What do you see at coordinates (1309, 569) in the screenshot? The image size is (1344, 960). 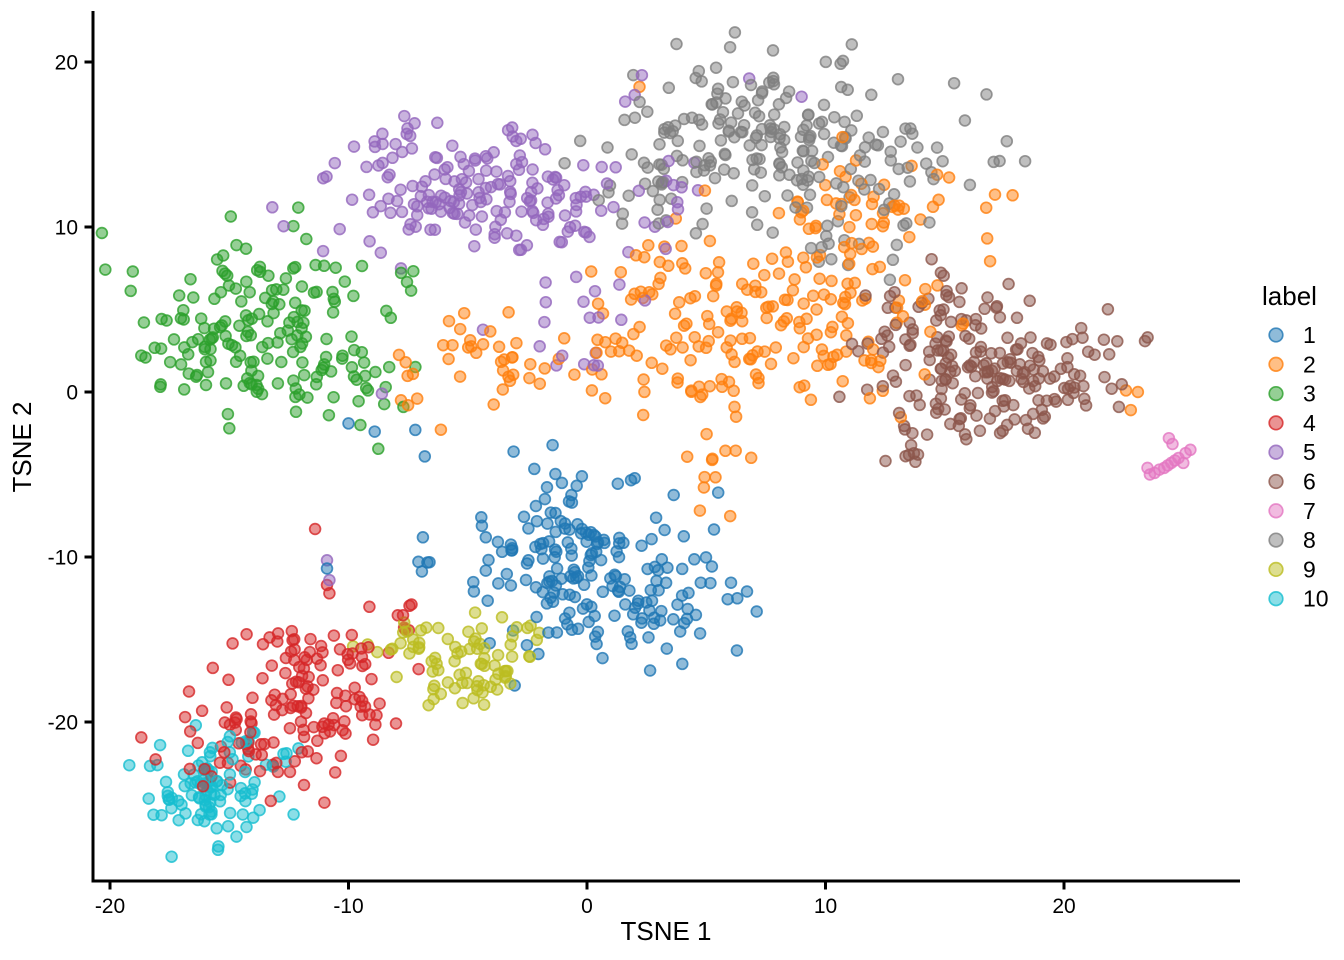 I see `legend-label: 9` at bounding box center [1309, 569].